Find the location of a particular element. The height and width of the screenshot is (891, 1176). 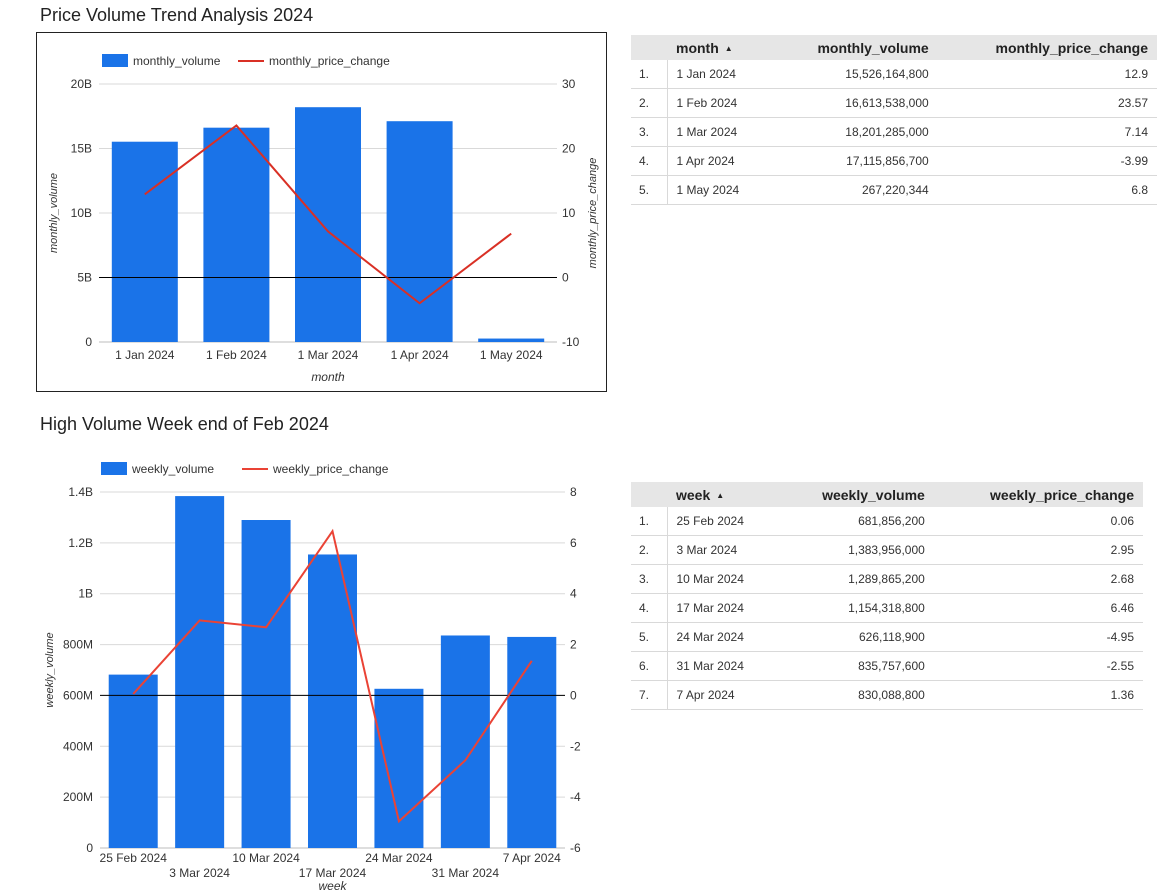

table-row: 6. 31 Mar 2024 835,757,600 -2.55 is located at coordinates (887, 666).